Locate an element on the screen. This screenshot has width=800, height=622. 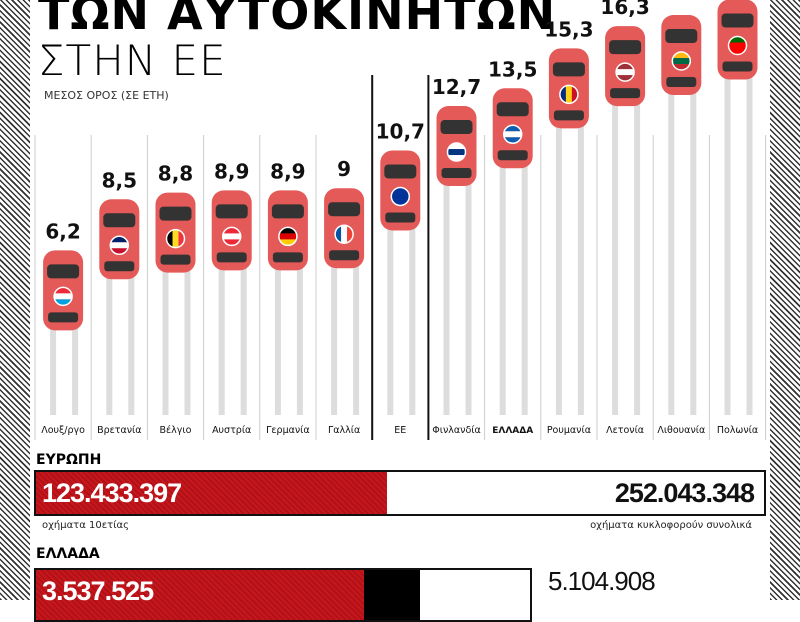
category-label: Λουξ/ργο is located at coordinates (63, 430).